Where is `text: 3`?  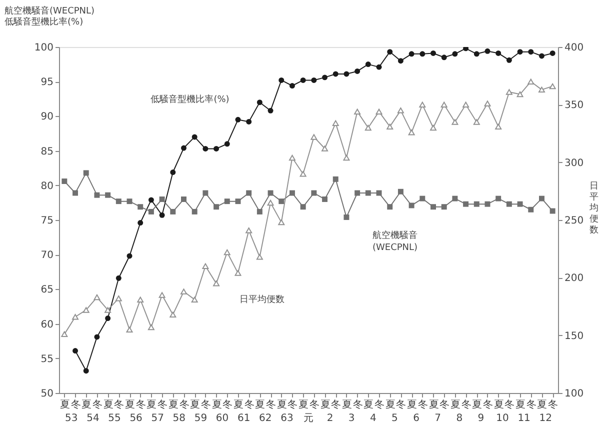 text: 3 is located at coordinates (351, 418).